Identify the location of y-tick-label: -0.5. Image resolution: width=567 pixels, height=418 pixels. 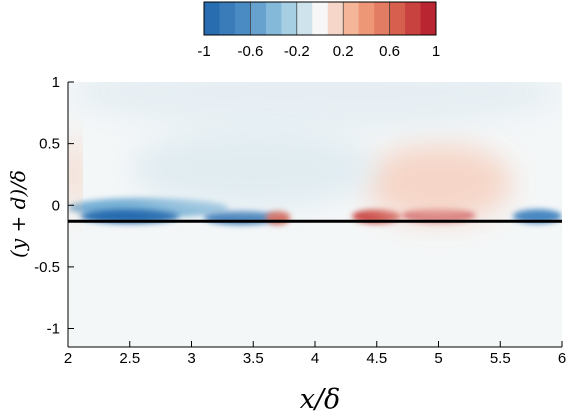
(47, 267).